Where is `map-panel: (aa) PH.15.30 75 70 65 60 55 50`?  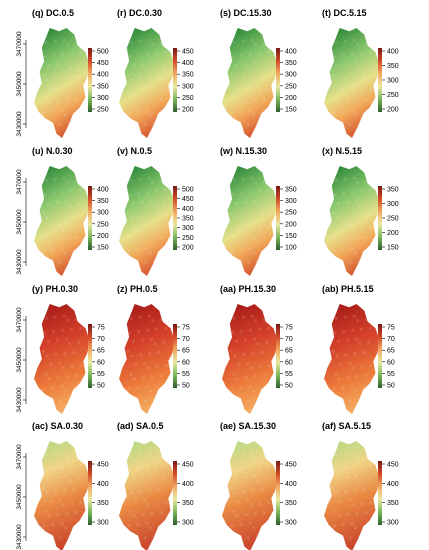
map-panel: (aa) PH.15.30 75 70 65 60 55 50 is located at coordinates (256, 349).